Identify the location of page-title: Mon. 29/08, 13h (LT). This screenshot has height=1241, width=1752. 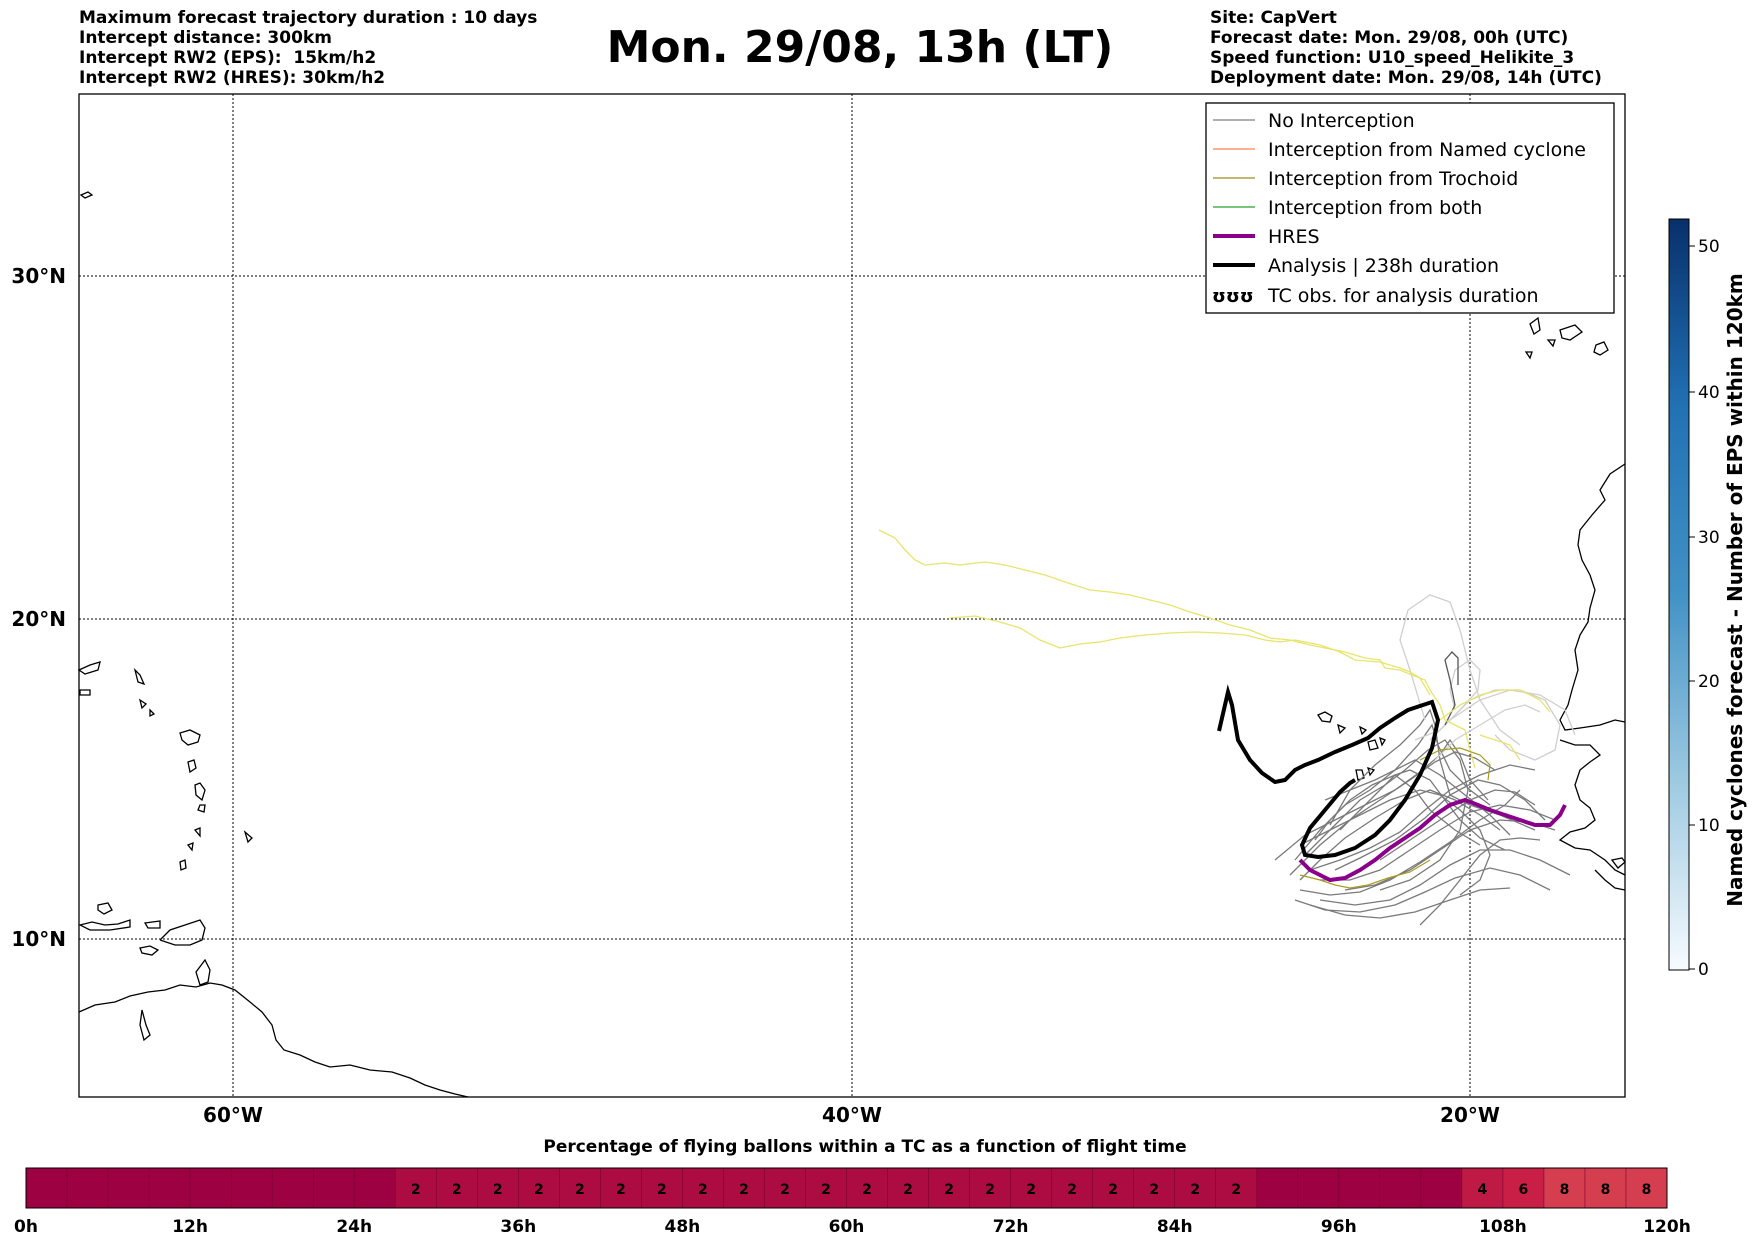
(860, 47).